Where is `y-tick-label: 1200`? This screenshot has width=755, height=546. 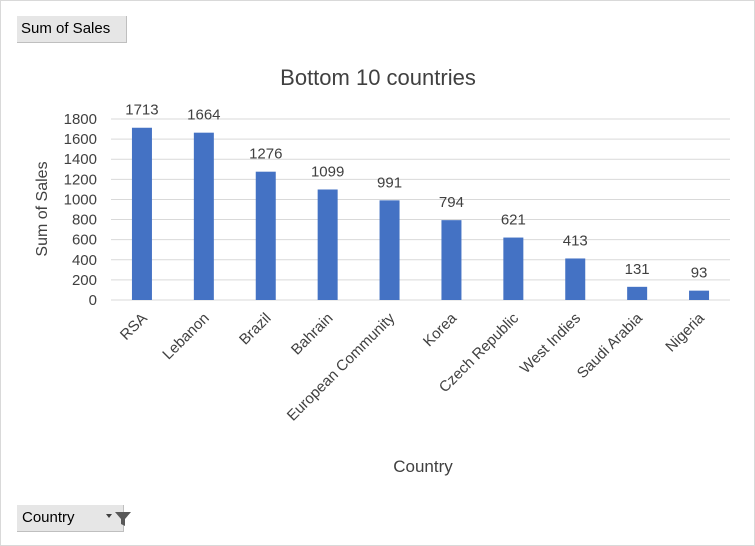 y-tick-label: 1200 is located at coordinates (80, 179).